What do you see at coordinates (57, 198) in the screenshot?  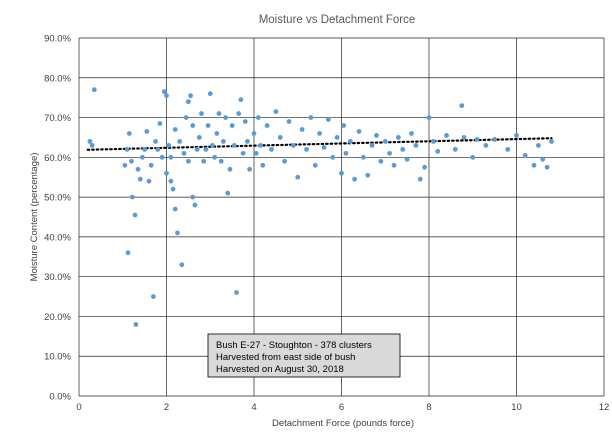 I see `y-tick-label: 50.0%` at bounding box center [57, 198].